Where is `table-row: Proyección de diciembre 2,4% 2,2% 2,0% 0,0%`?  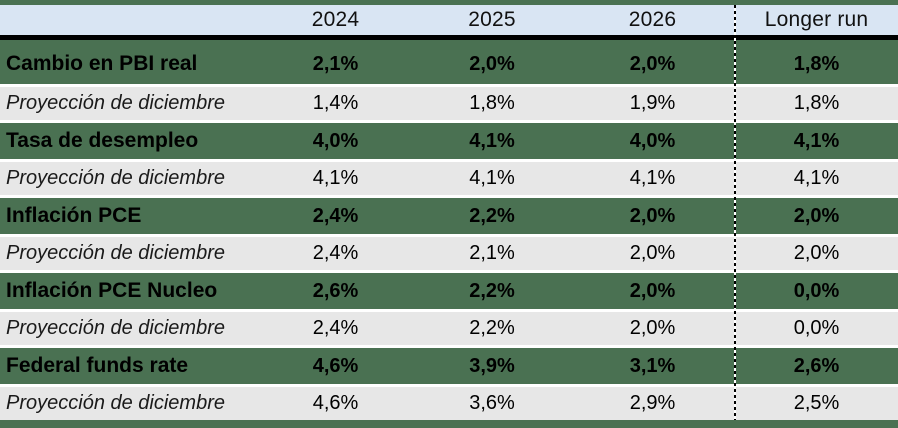 table-row: Proyección de diciembre 2,4% 2,2% 2,0% 0,0% is located at coordinates (449, 328).